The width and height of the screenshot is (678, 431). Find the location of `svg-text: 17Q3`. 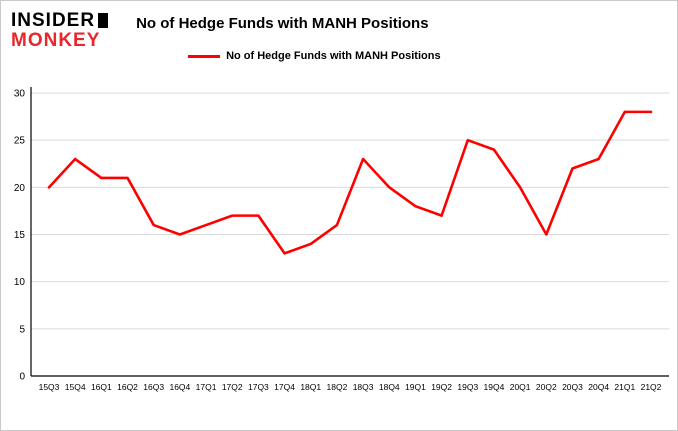

svg-text: 17Q3 is located at coordinates (258, 387).